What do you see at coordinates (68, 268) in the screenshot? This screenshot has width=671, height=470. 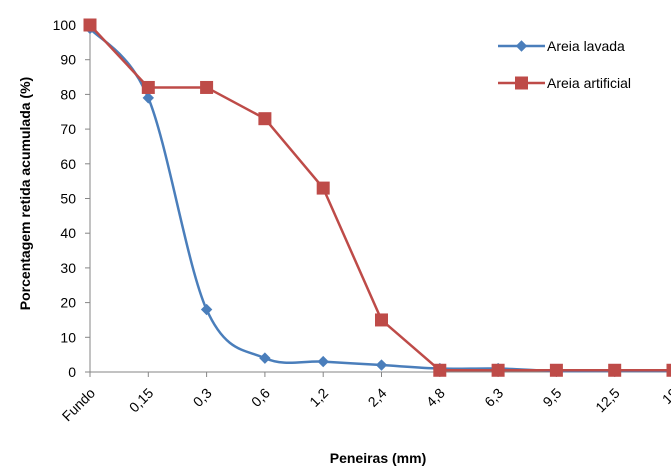 I see `y-tick-label: 30` at bounding box center [68, 268].